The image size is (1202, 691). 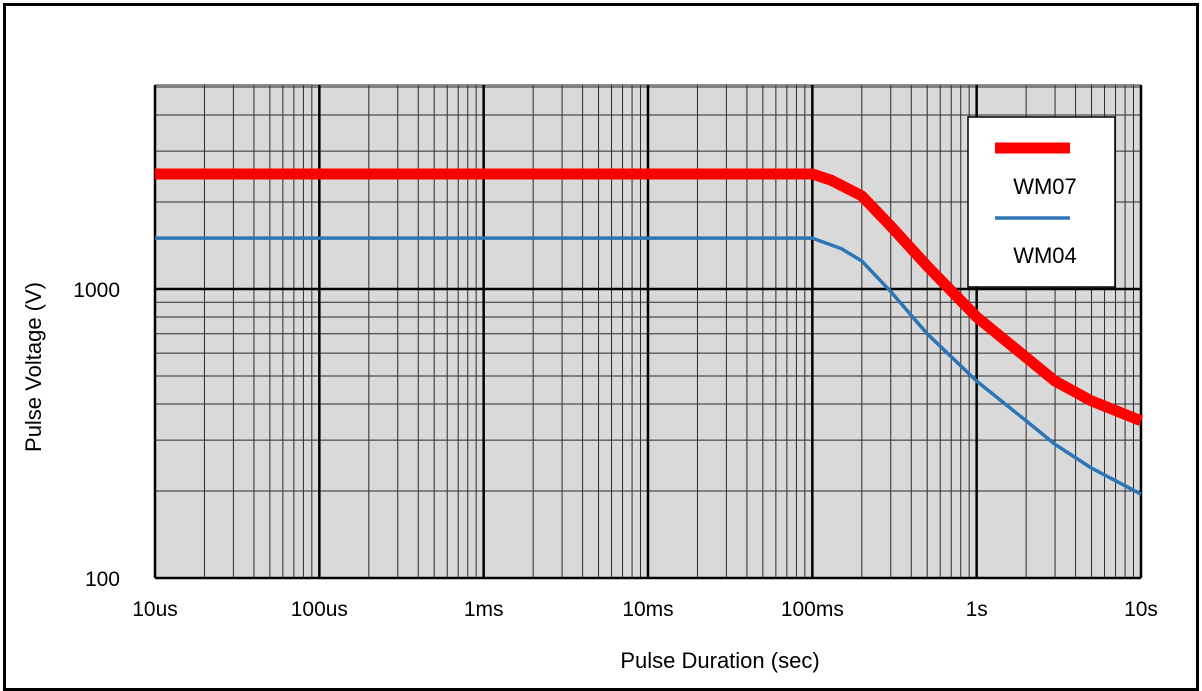 I want to click on x-tick-label: 1s, so click(x=977, y=609).